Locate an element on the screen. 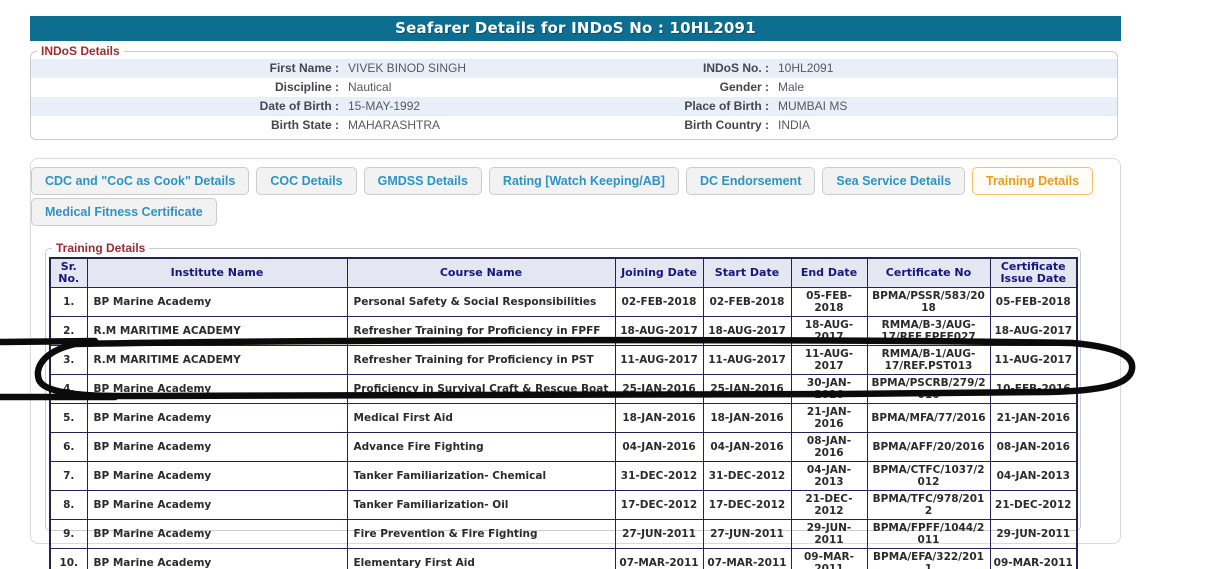  cell-issue: 11-AUG-2017 is located at coordinates (1033, 360).